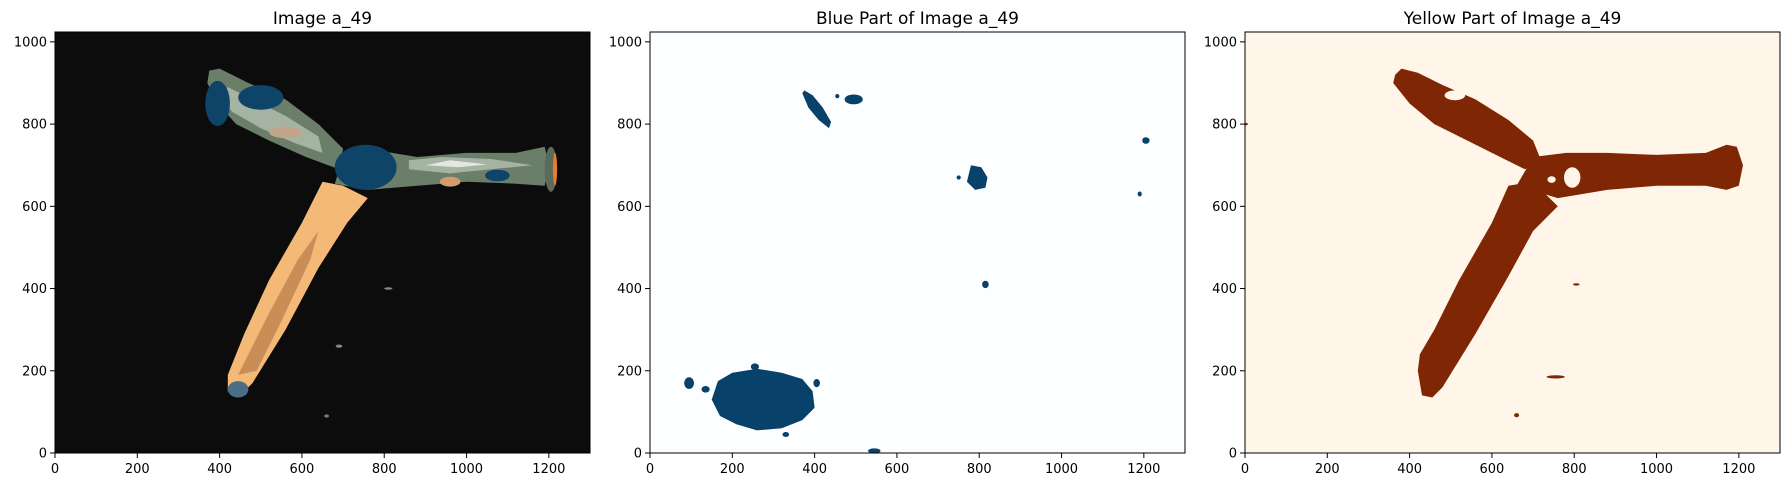 The height and width of the screenshot is (490, 1790). I want to click on orange-edge, so click(555, 169).